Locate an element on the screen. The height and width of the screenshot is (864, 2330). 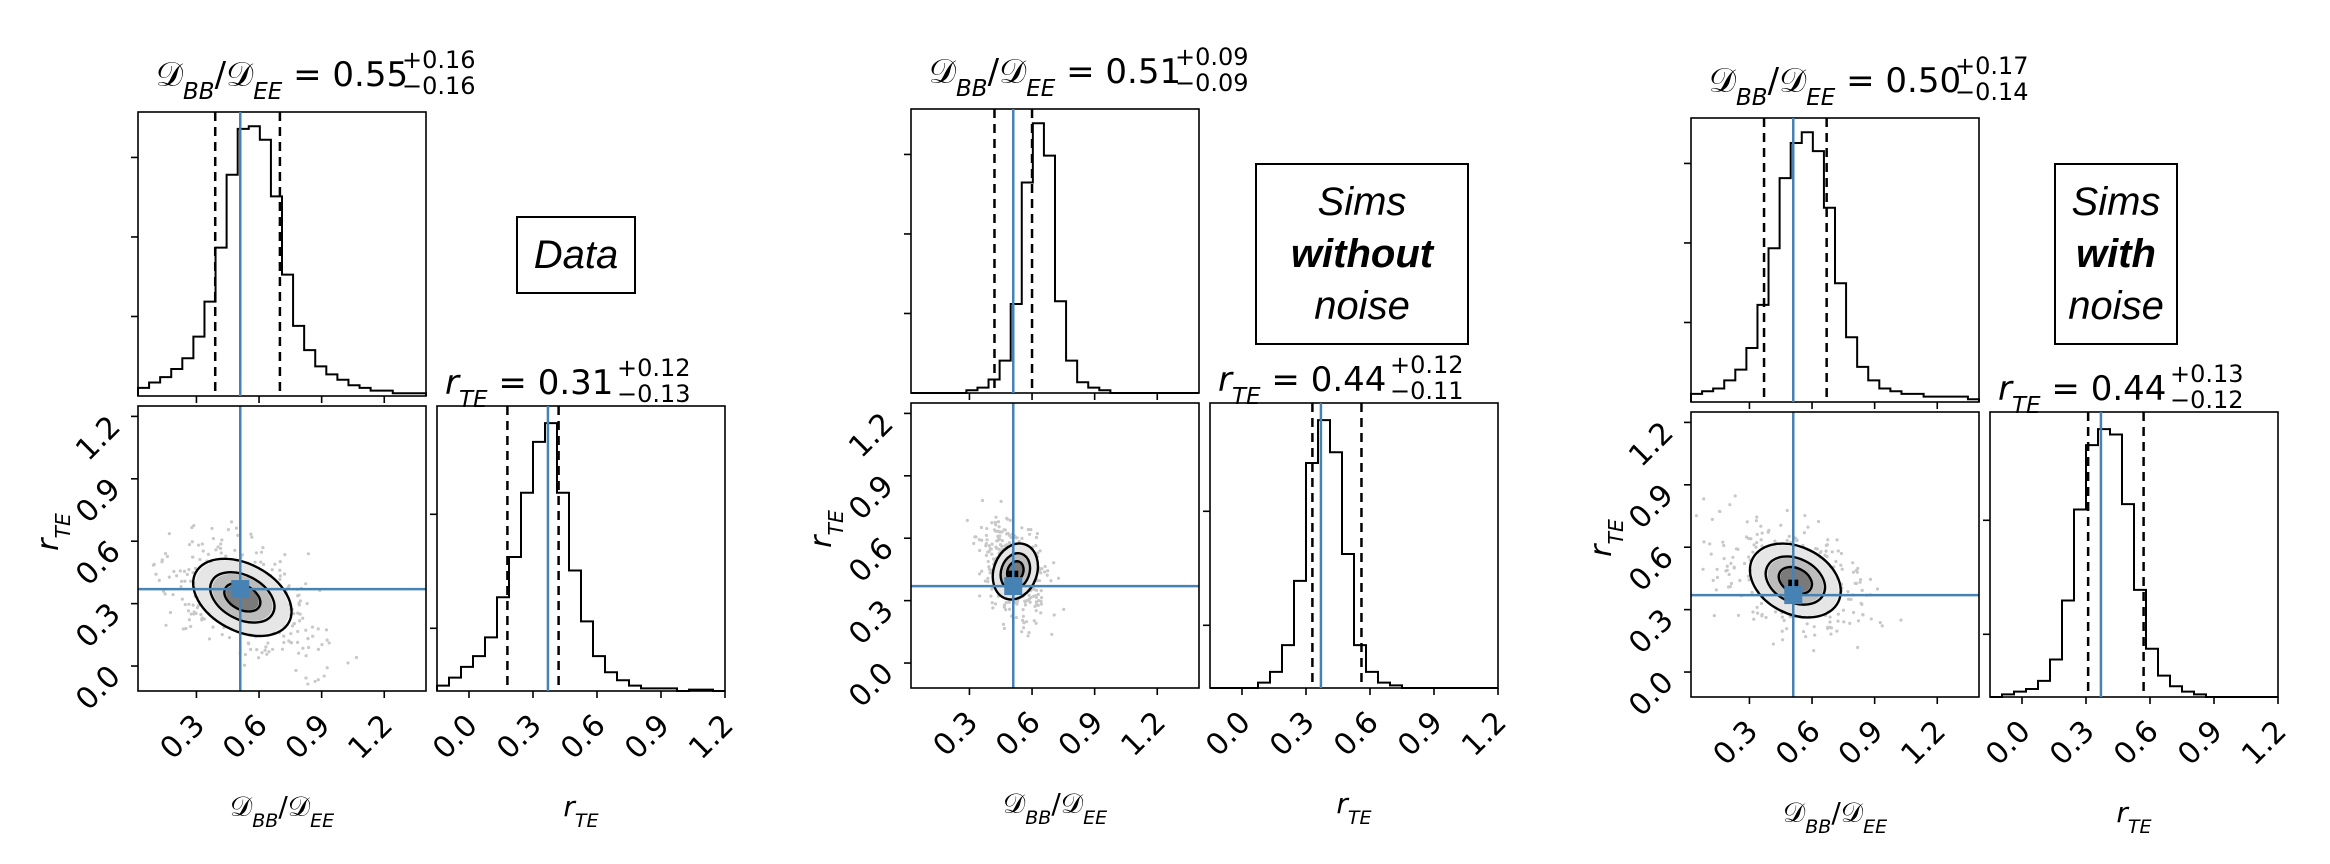
scatter-ytick-label-3: 0.6 is located at coordinates (871, 560).